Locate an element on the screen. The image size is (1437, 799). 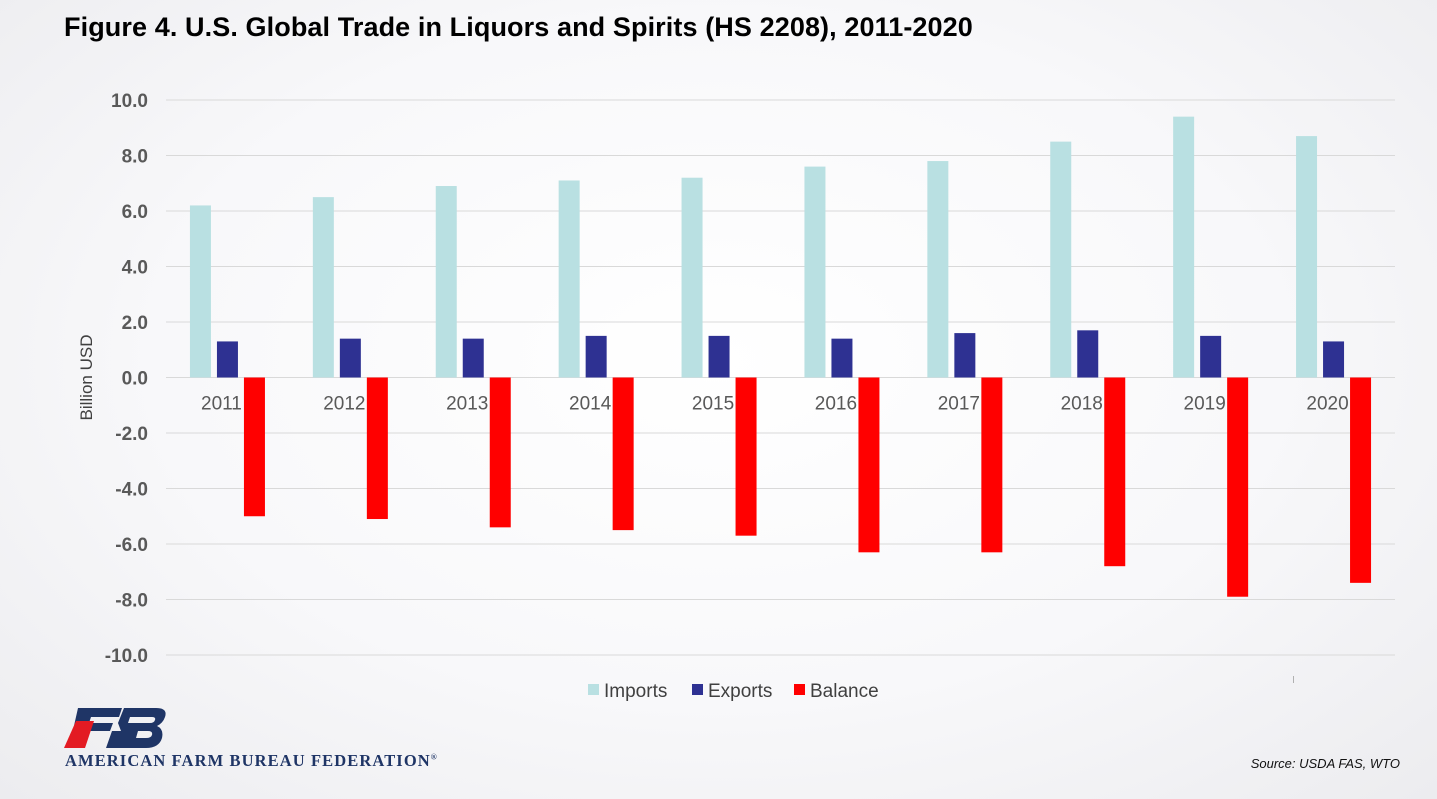
org-name-text: AMERICAN FARM BUREAU FEDERATION is located at coordinates (248, 760).